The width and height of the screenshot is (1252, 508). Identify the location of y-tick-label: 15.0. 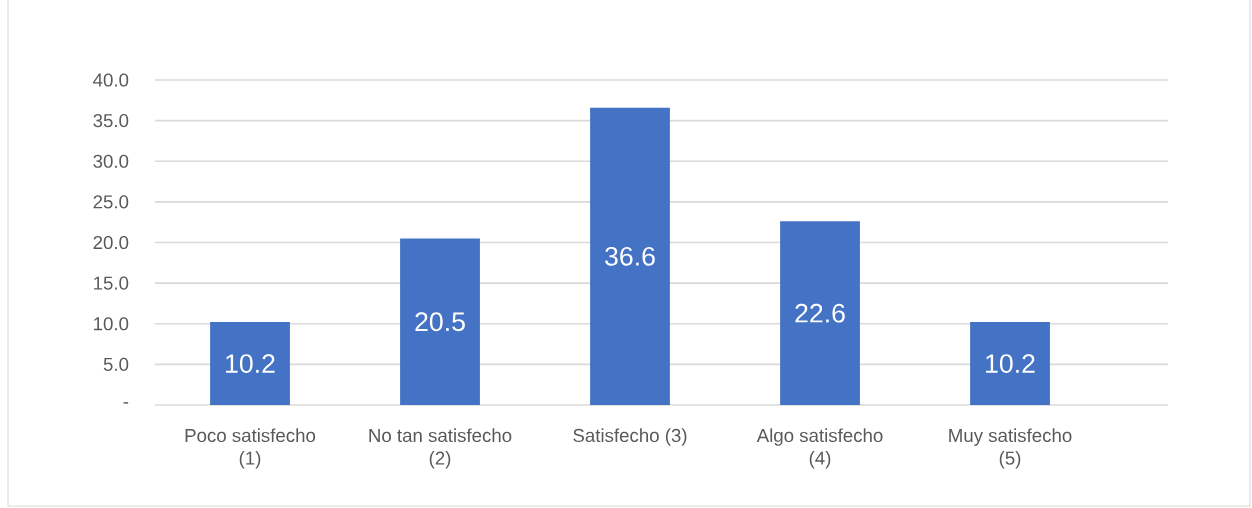
(111, 283).